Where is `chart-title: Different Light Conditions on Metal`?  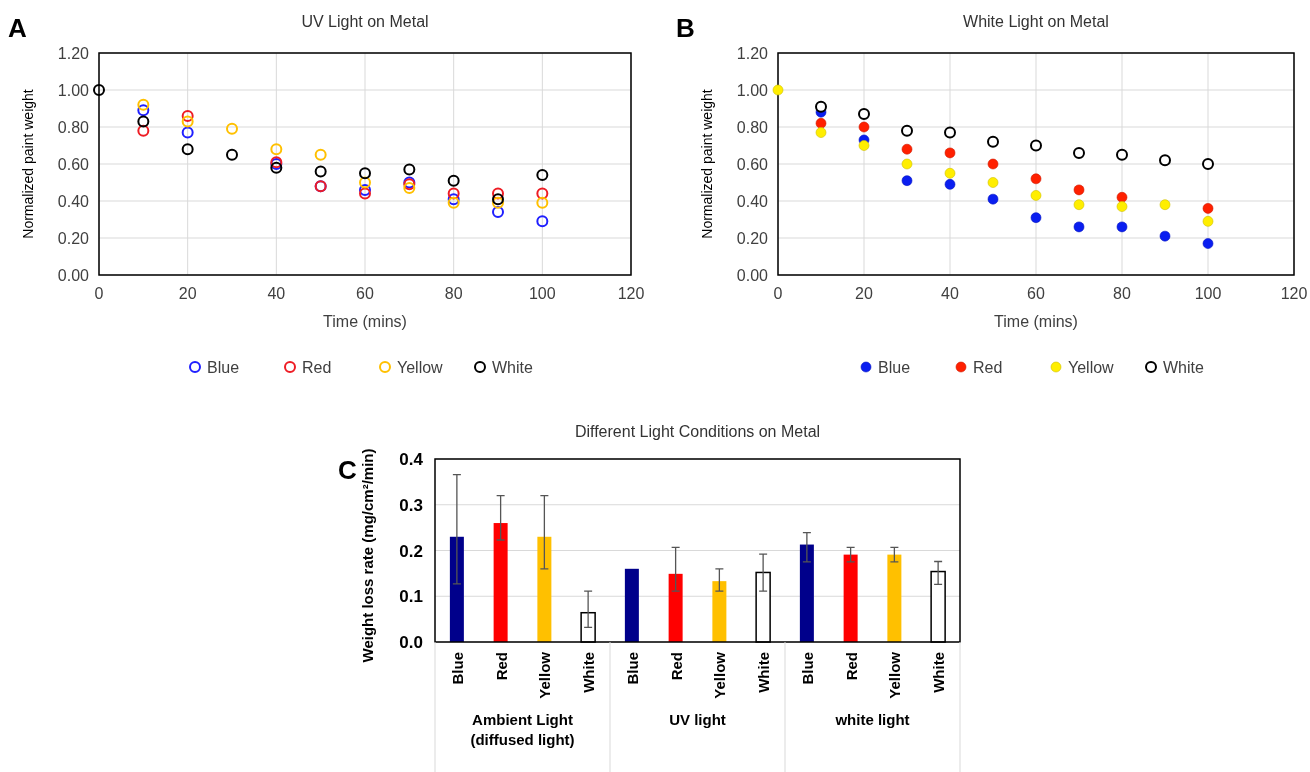
chart-title: Different Light Conditions on Metal is located at coordinates (697, 431).